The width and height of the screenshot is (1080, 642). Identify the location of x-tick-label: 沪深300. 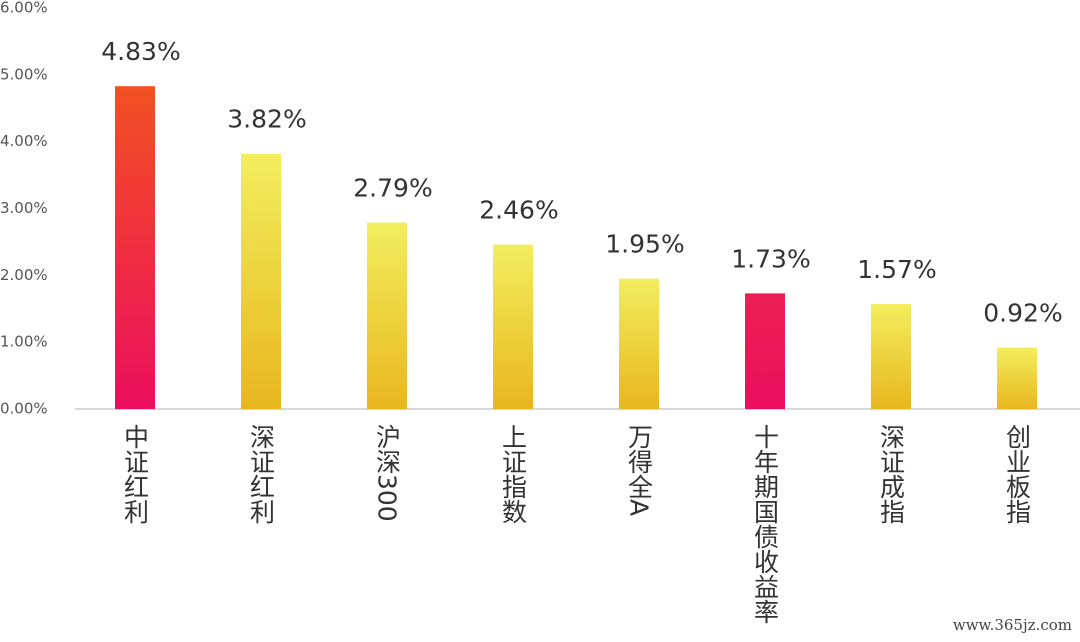
(387, 473).